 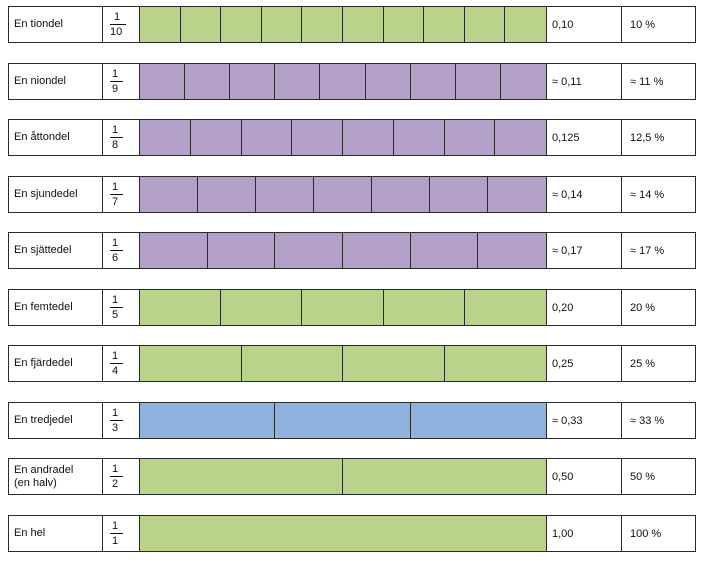 What do you see at coordinates (115, 484) in the screenshot?
I see `fraction-denominator: 2` at bounding box center [115, 484].